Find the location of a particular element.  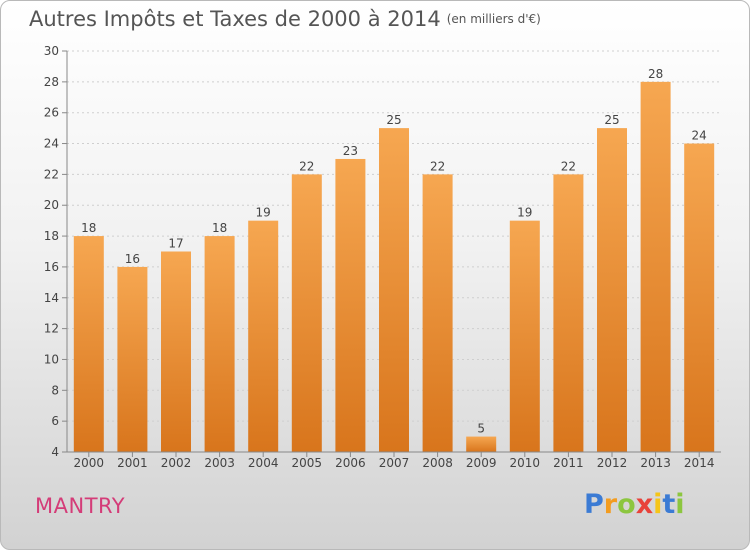

data-label-2014: 24 is located at coordinates (699, 136).